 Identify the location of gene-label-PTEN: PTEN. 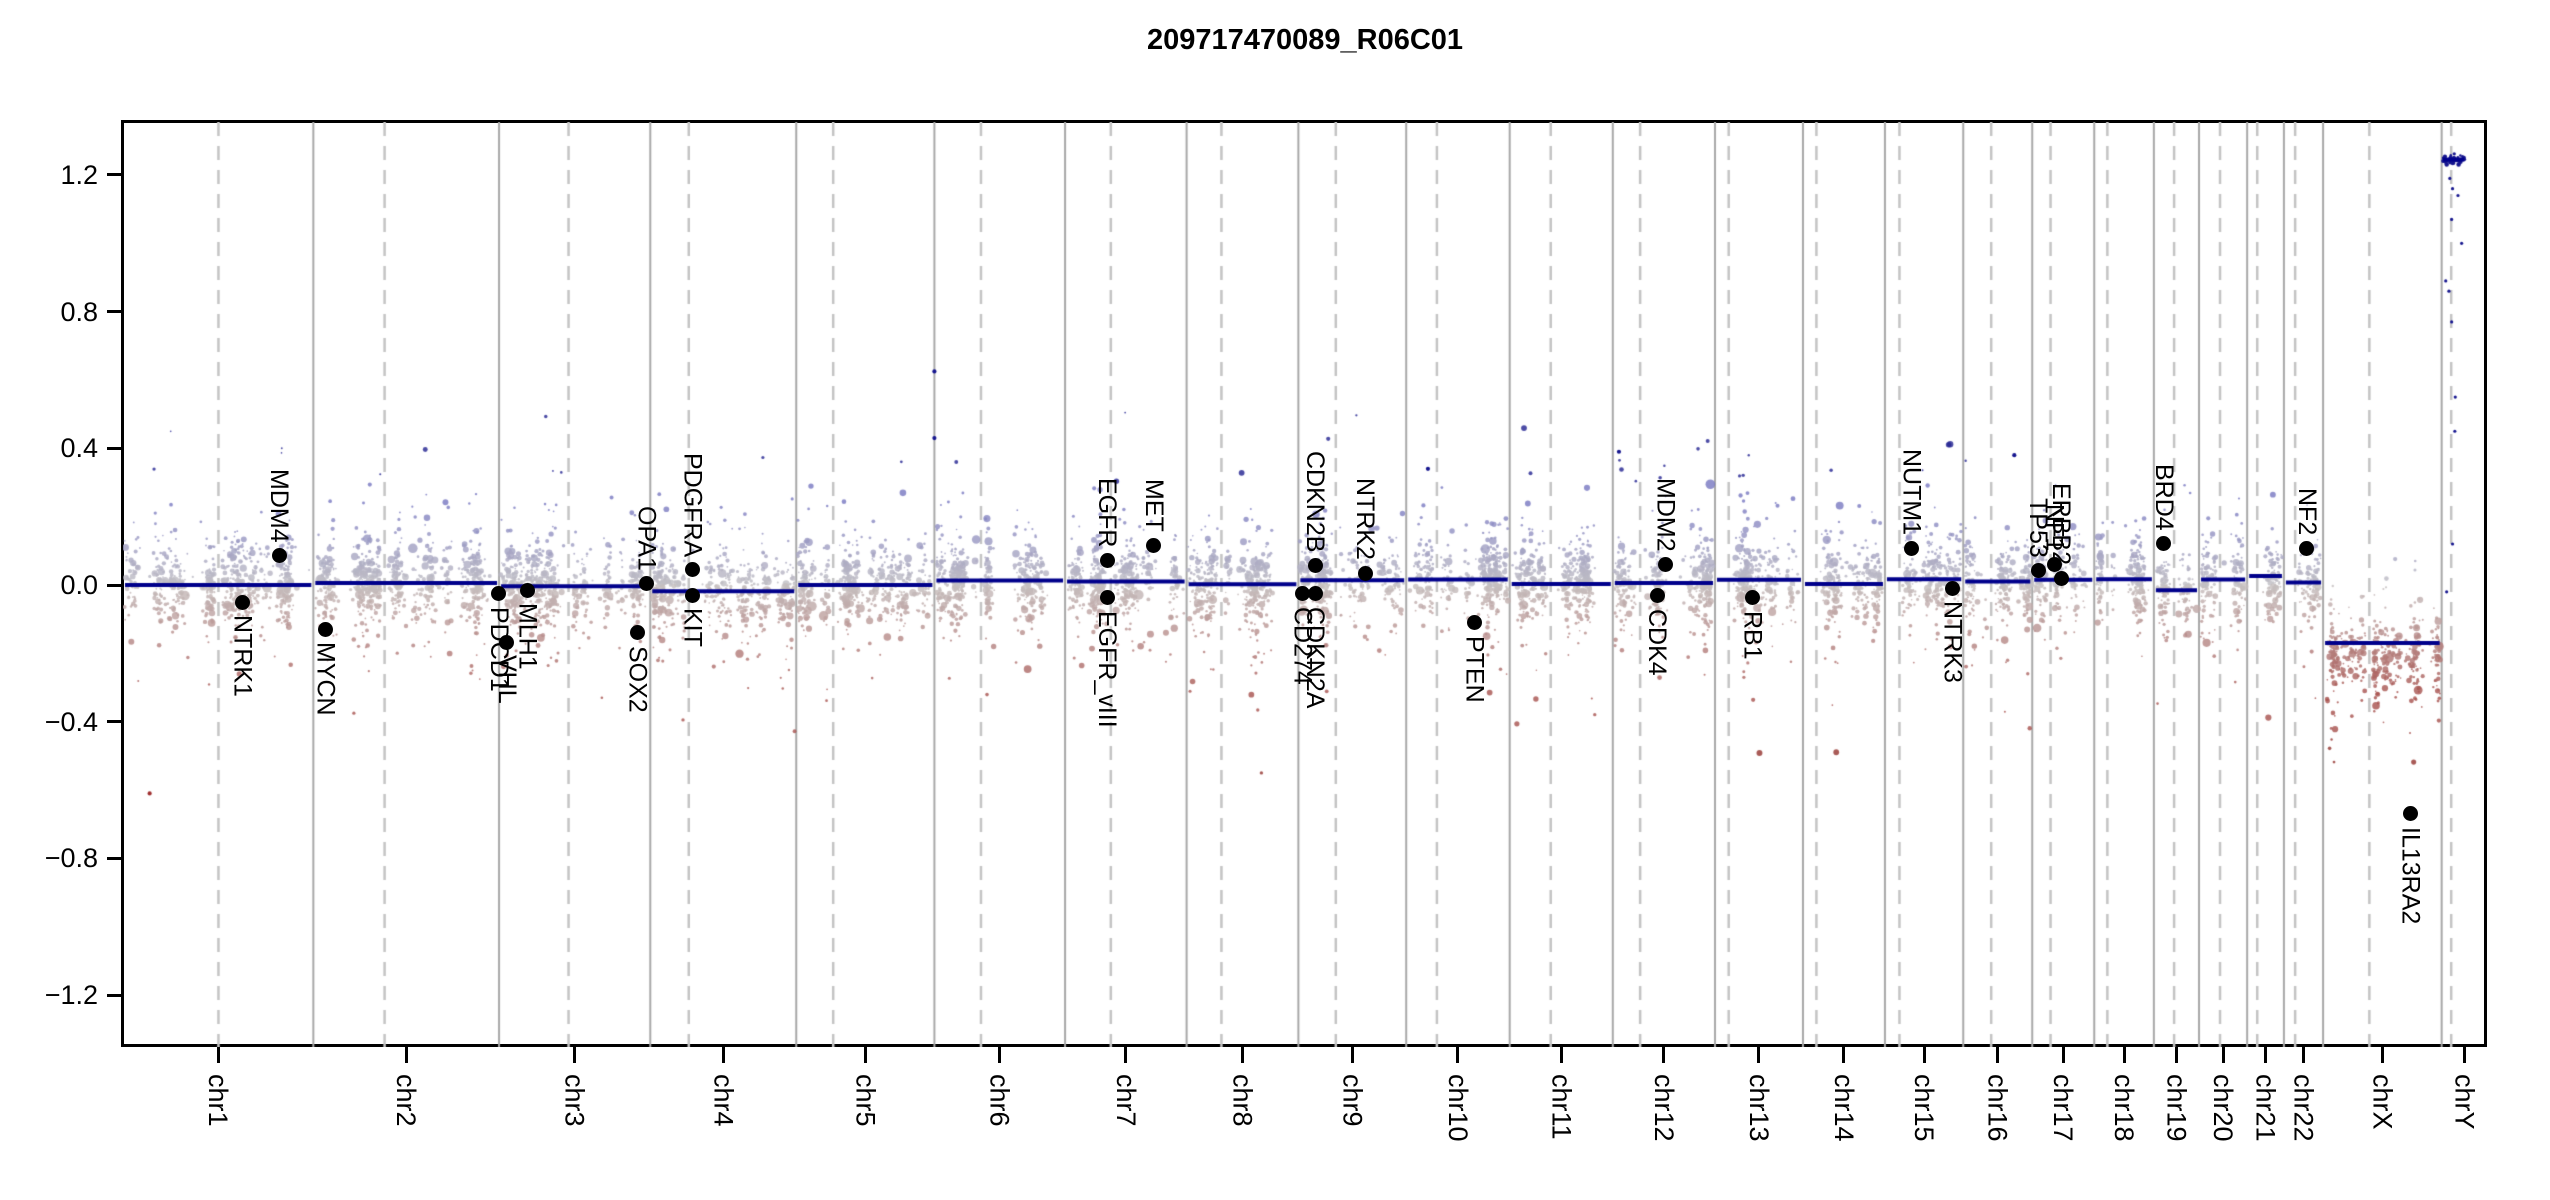
(1474, 669).